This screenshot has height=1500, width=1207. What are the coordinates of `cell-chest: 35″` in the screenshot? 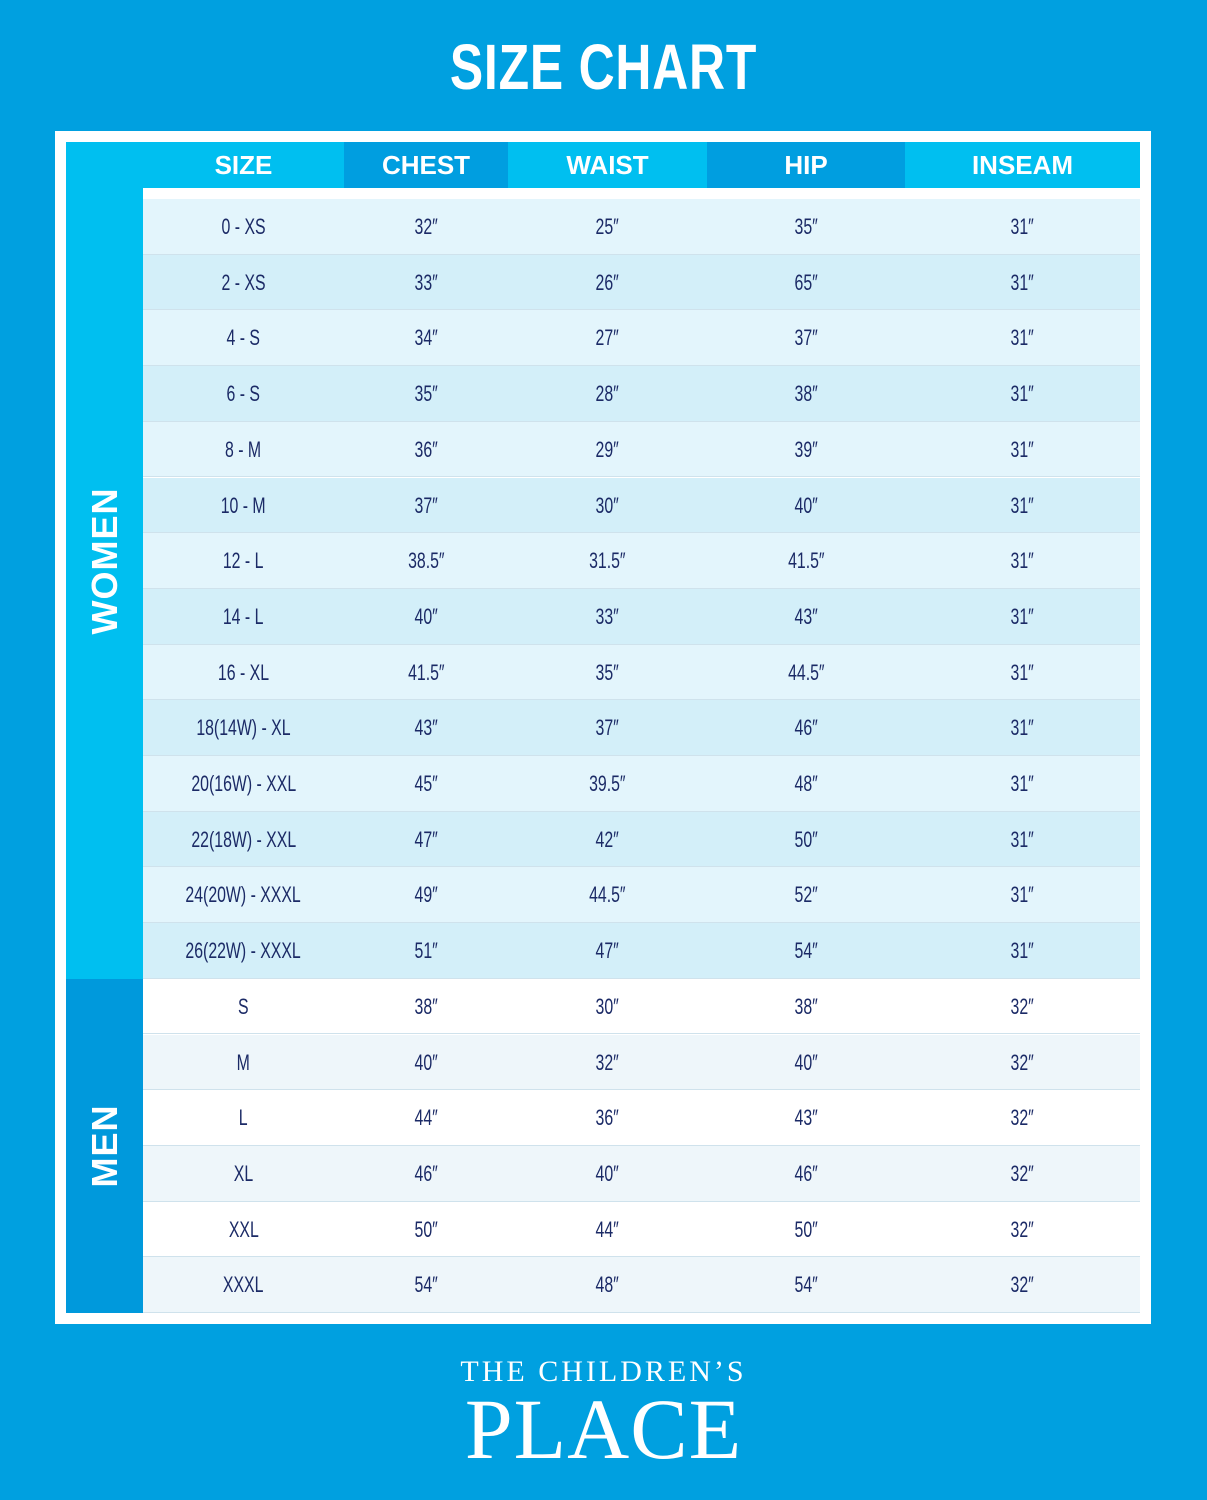 It's located at (426, 393).